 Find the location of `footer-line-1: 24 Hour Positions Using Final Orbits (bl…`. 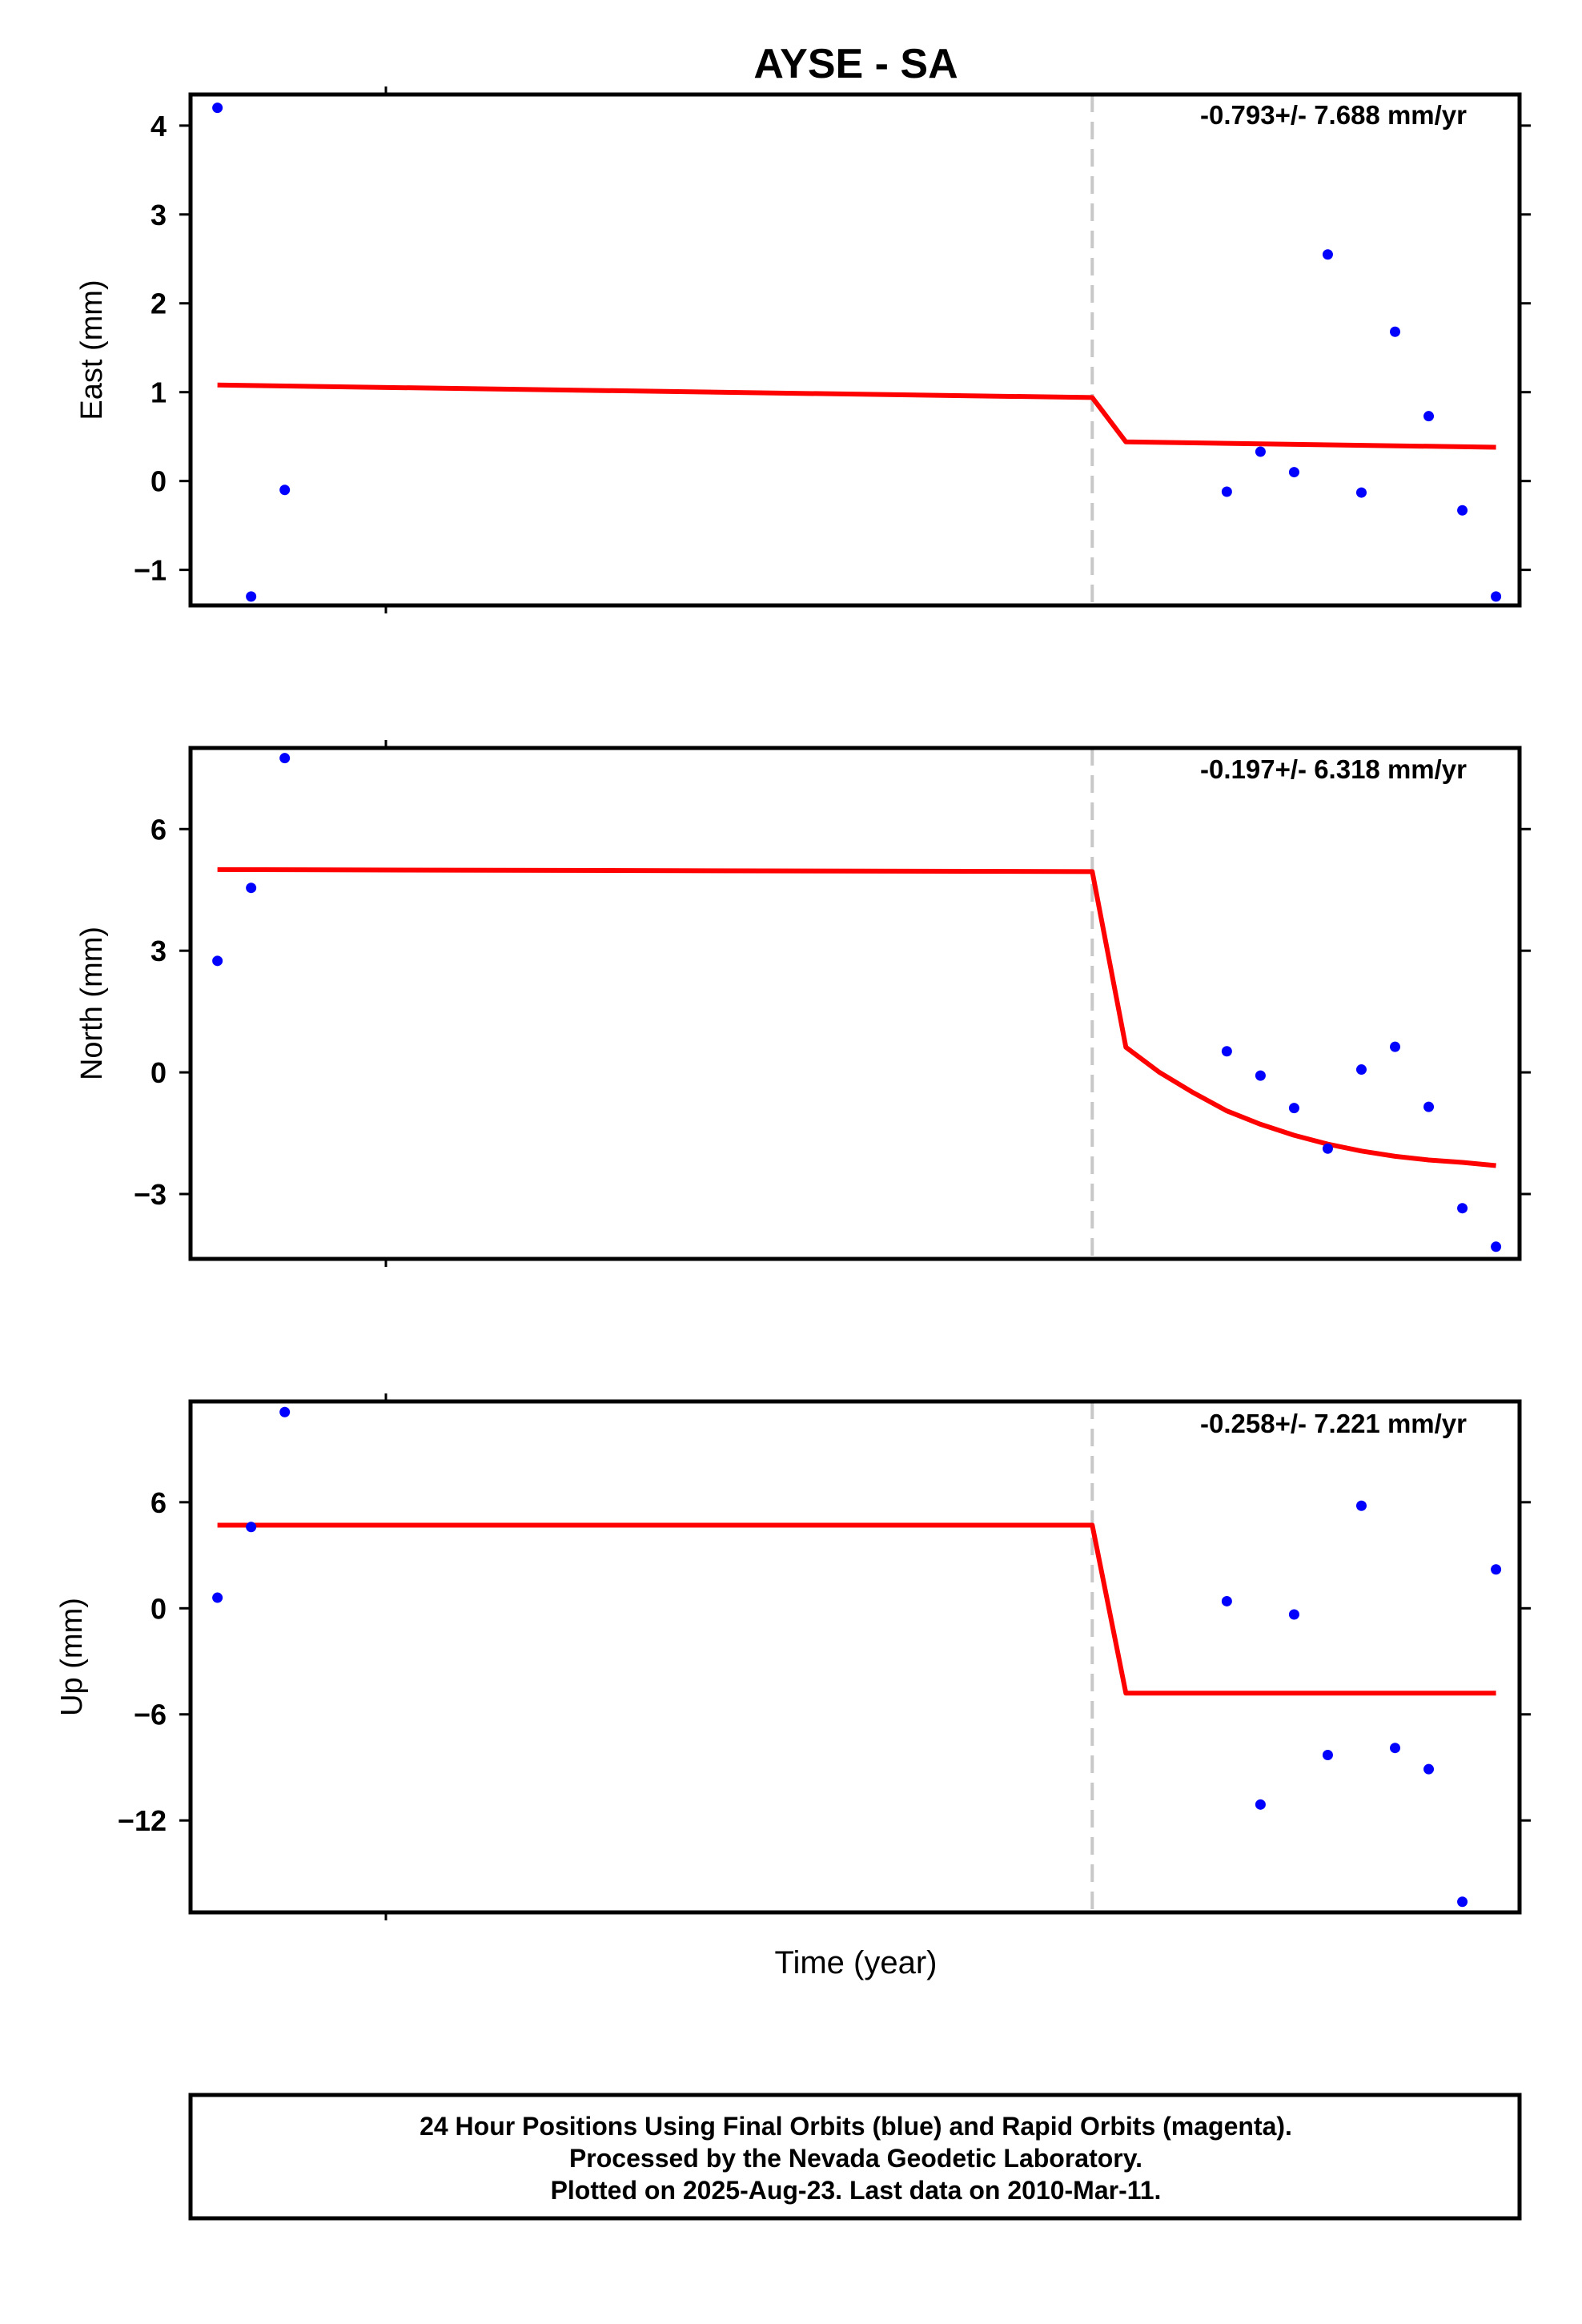

footer-line-1: 24 Hour Positions Using Final Orbits (bl… is located at coordinates (856, 2126).